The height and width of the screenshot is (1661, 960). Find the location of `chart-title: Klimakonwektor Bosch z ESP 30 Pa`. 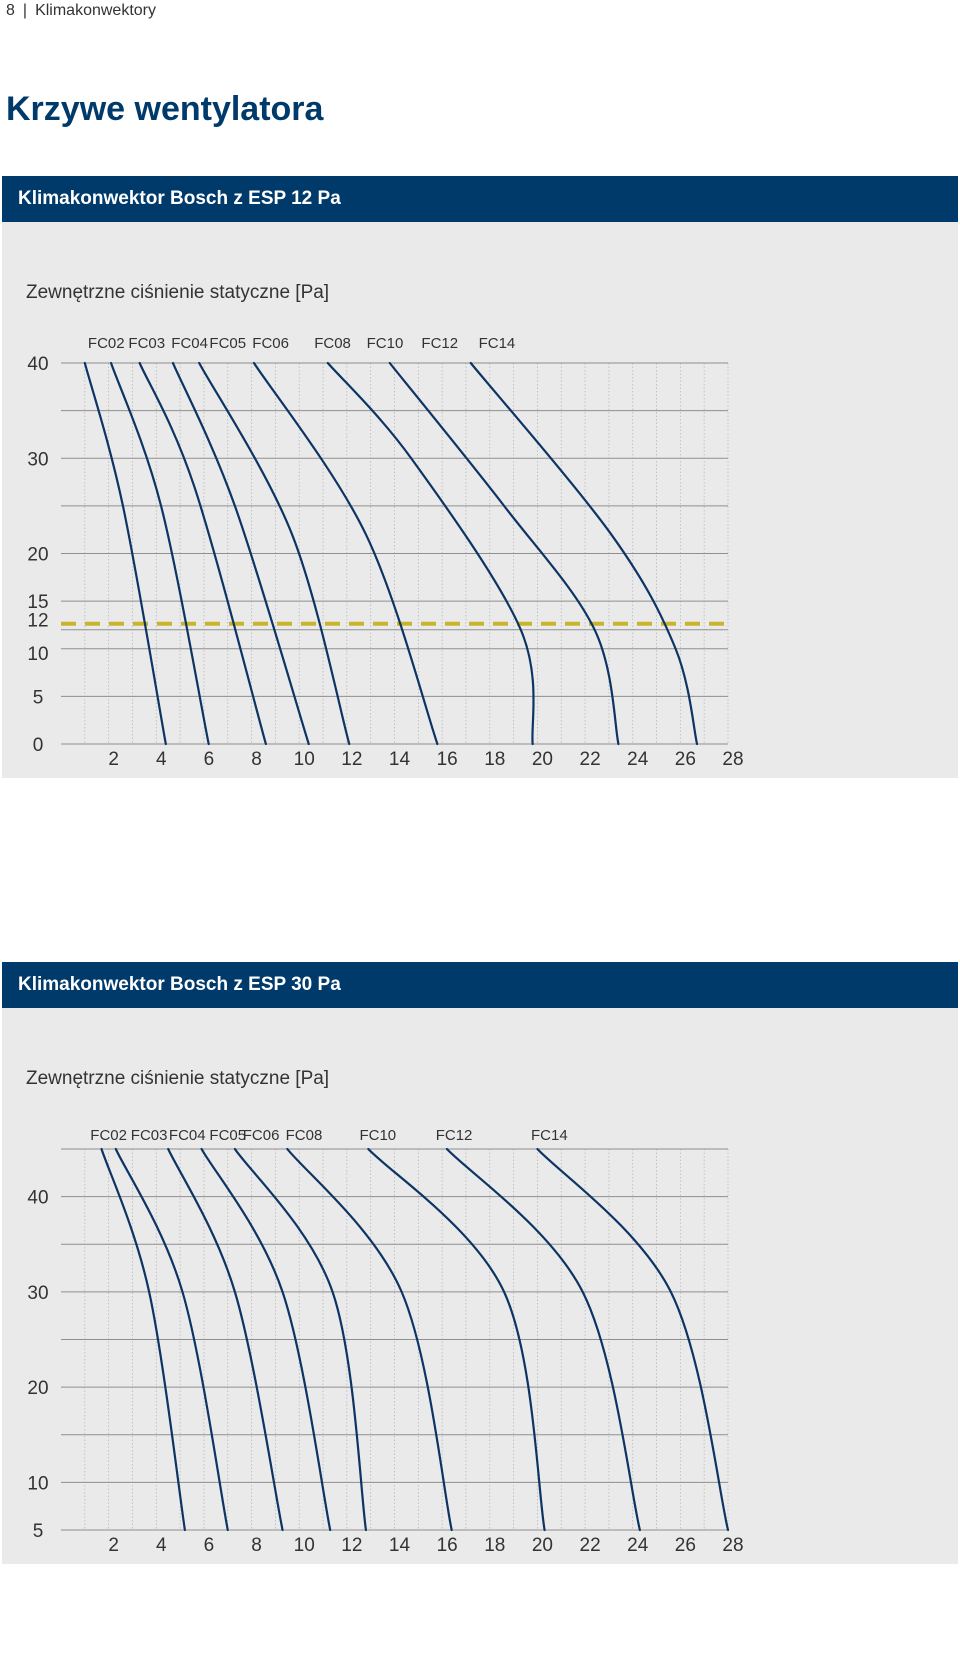

chart-title: Klimakonwektor Bosch z ESP 30 Pa is located at coordinates (480, 985).